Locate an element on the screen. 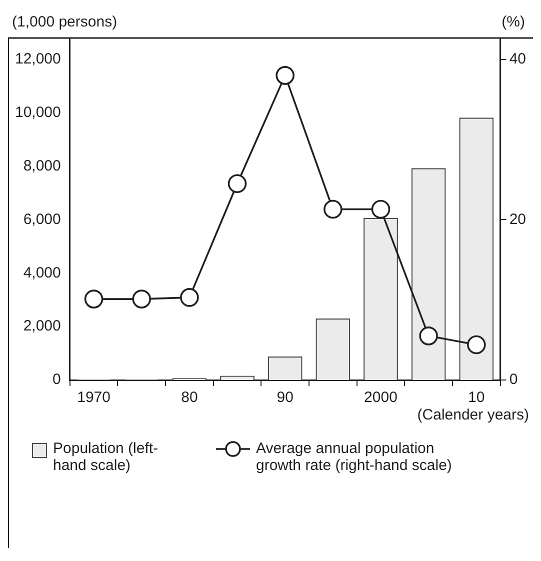 This screenshot has height=561, width=541. x-tick-label: 2000 is located at coordinates (381, 397).